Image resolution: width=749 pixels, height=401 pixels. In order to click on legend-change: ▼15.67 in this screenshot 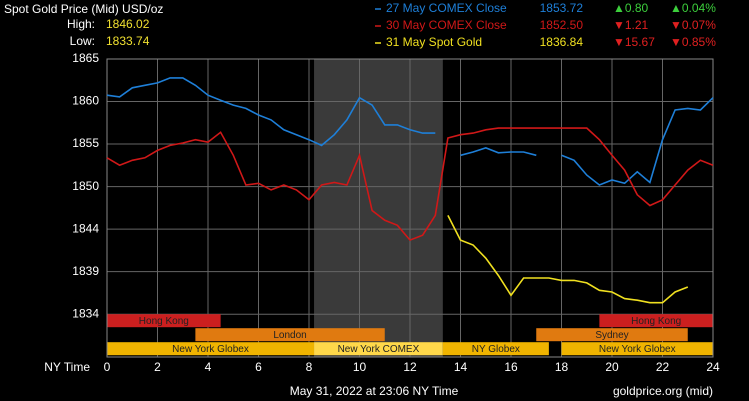, I will do `click(634, 42)`.